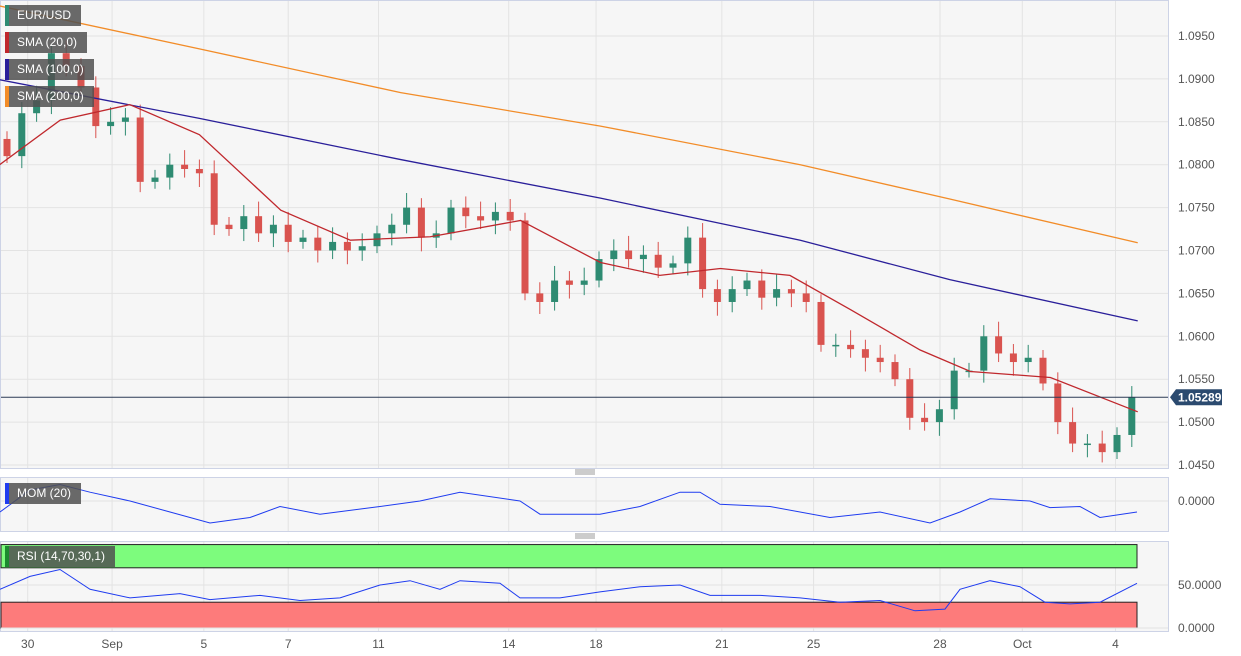 The image size is (1241, 656). What do you see at coordinates (1196, 208) in the screenshot?
I see `y-tick-label: 1.0750` at bounding box center [1196, 208].